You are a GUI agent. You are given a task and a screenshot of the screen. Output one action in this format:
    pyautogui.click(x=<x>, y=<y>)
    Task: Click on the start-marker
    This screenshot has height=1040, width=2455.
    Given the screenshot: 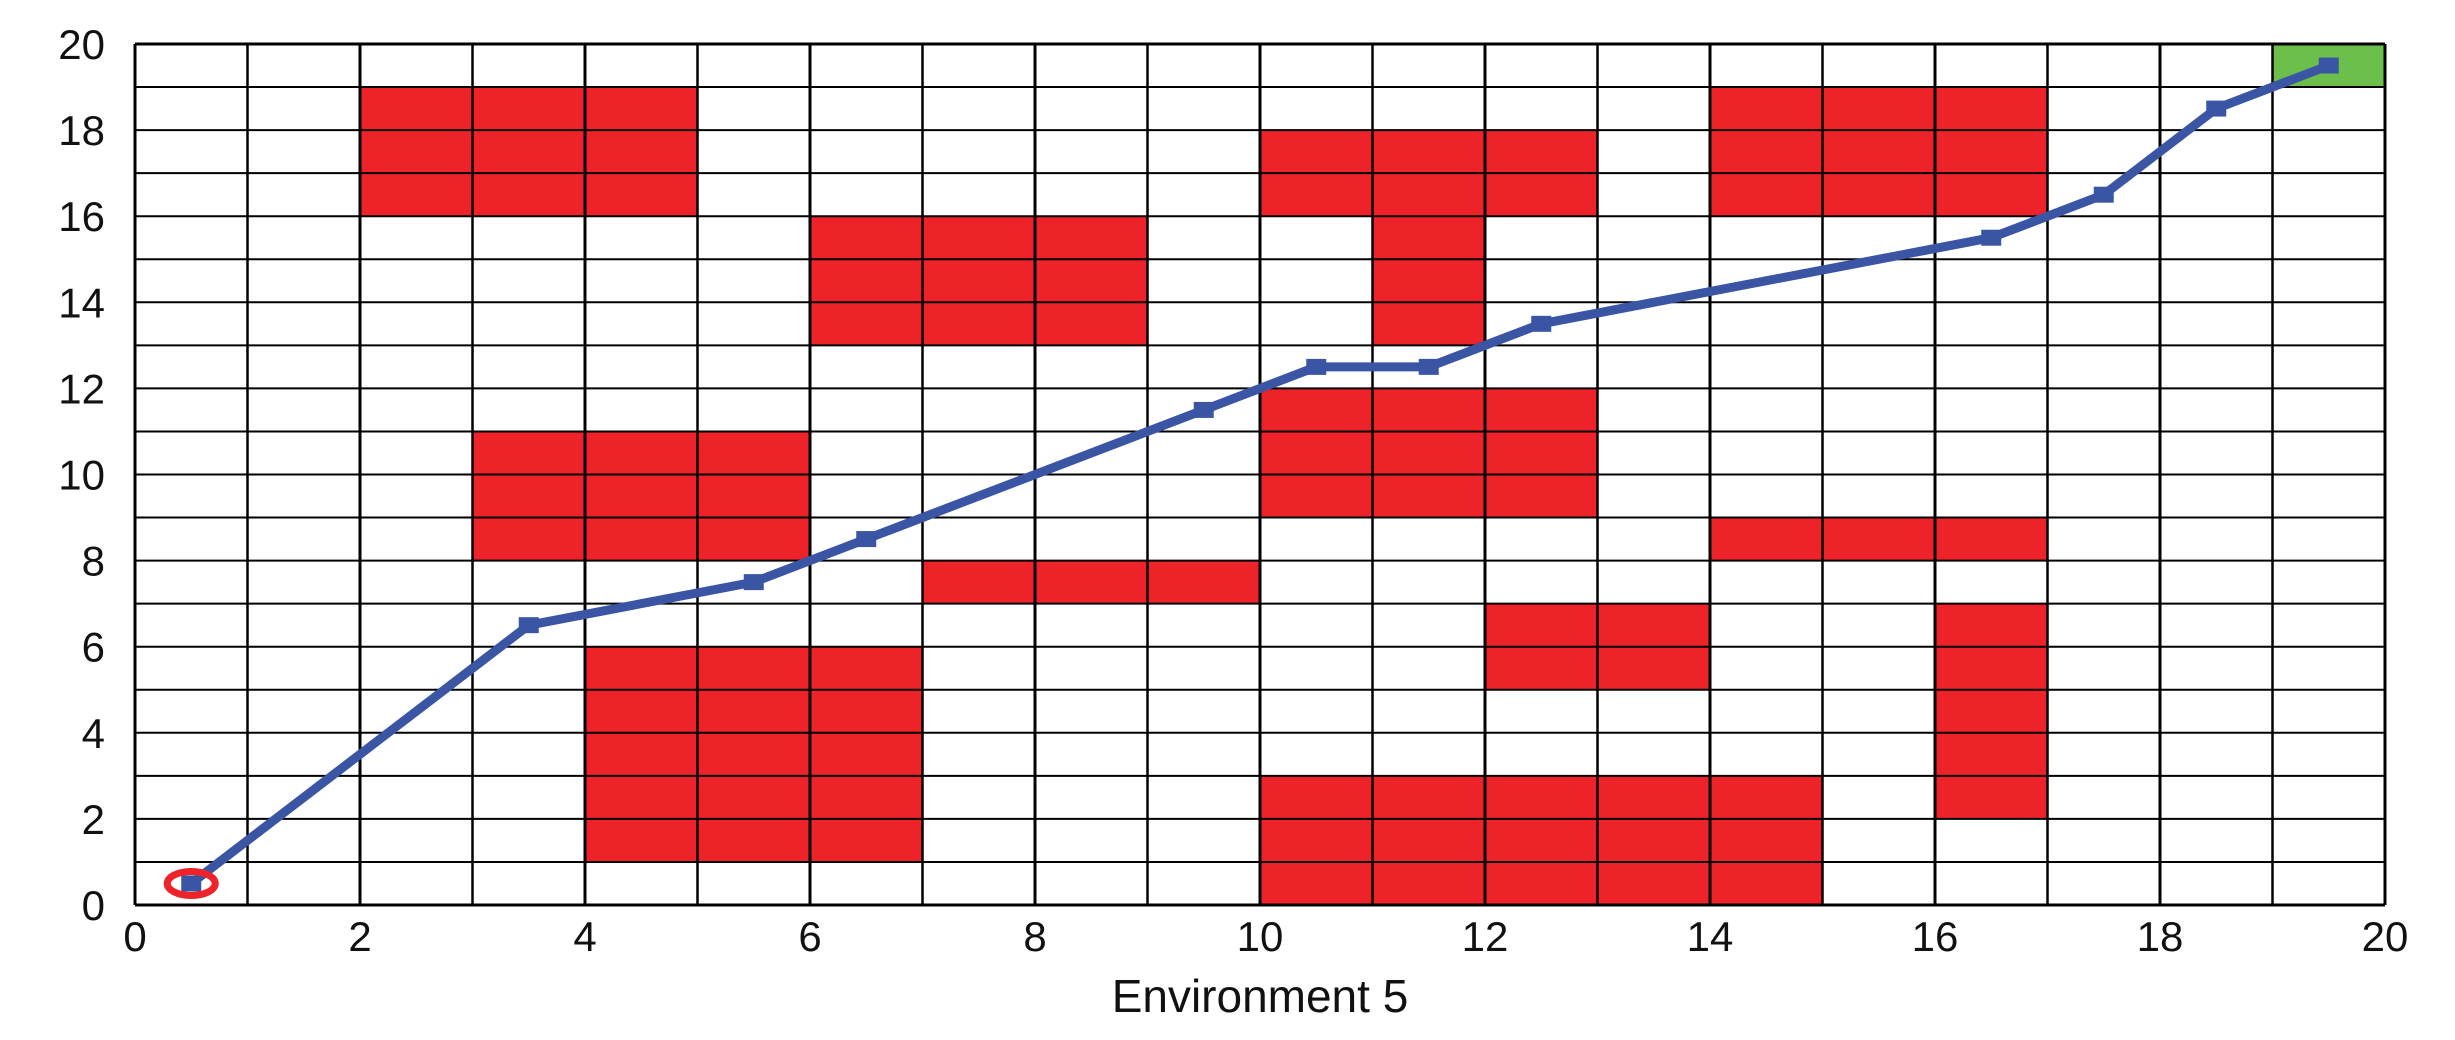 What is the action you would take?
    pyautogui.click(x=191, y=883)
    